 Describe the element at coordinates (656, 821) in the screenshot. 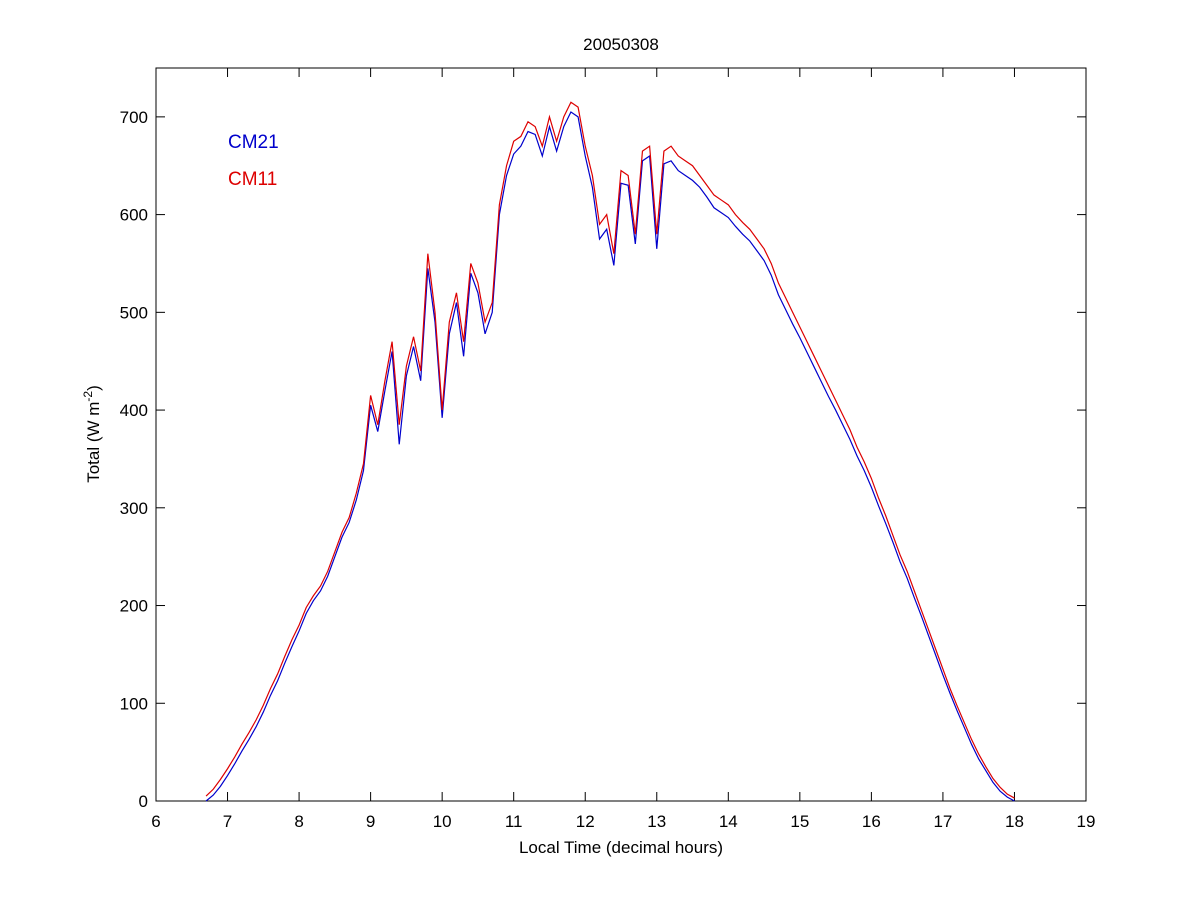

I see `x-tick-label: 13` at that location.